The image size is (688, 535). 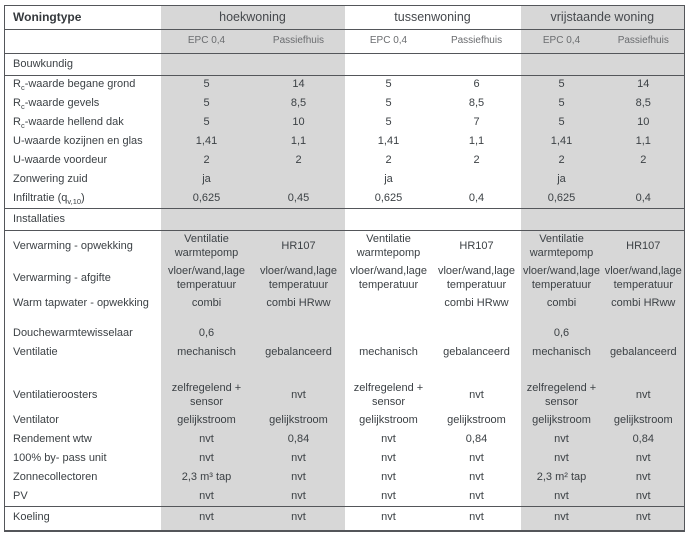 What do you see at coordinates (206, 478) in the screenshot?
I see `value-cell: 2,3 m³ tap` at bounding box center [206, 478].